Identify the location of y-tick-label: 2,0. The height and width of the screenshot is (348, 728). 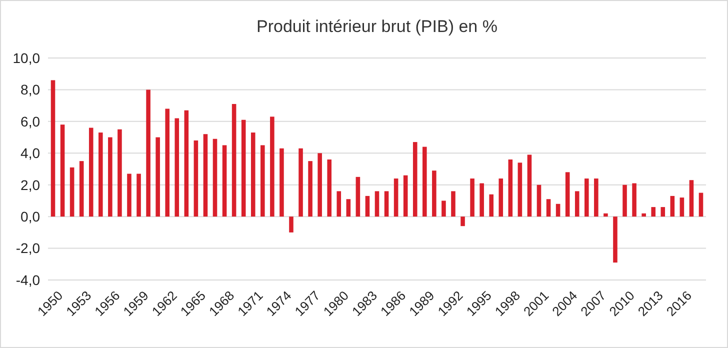
(30, 184).